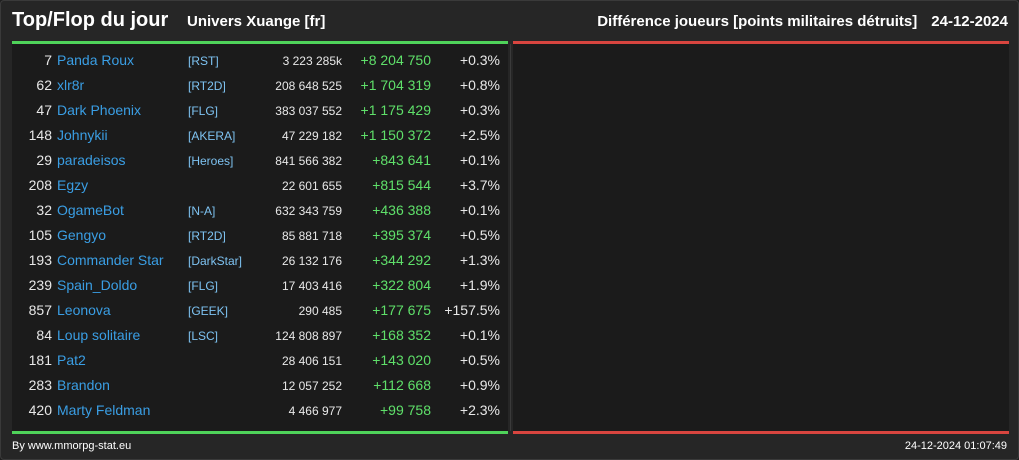 The width and height of the screenshot is (1019, 460). Describe the element at coordinates (472, 310) in the screenshot. I see `percent-change: +157.5%` at that location.